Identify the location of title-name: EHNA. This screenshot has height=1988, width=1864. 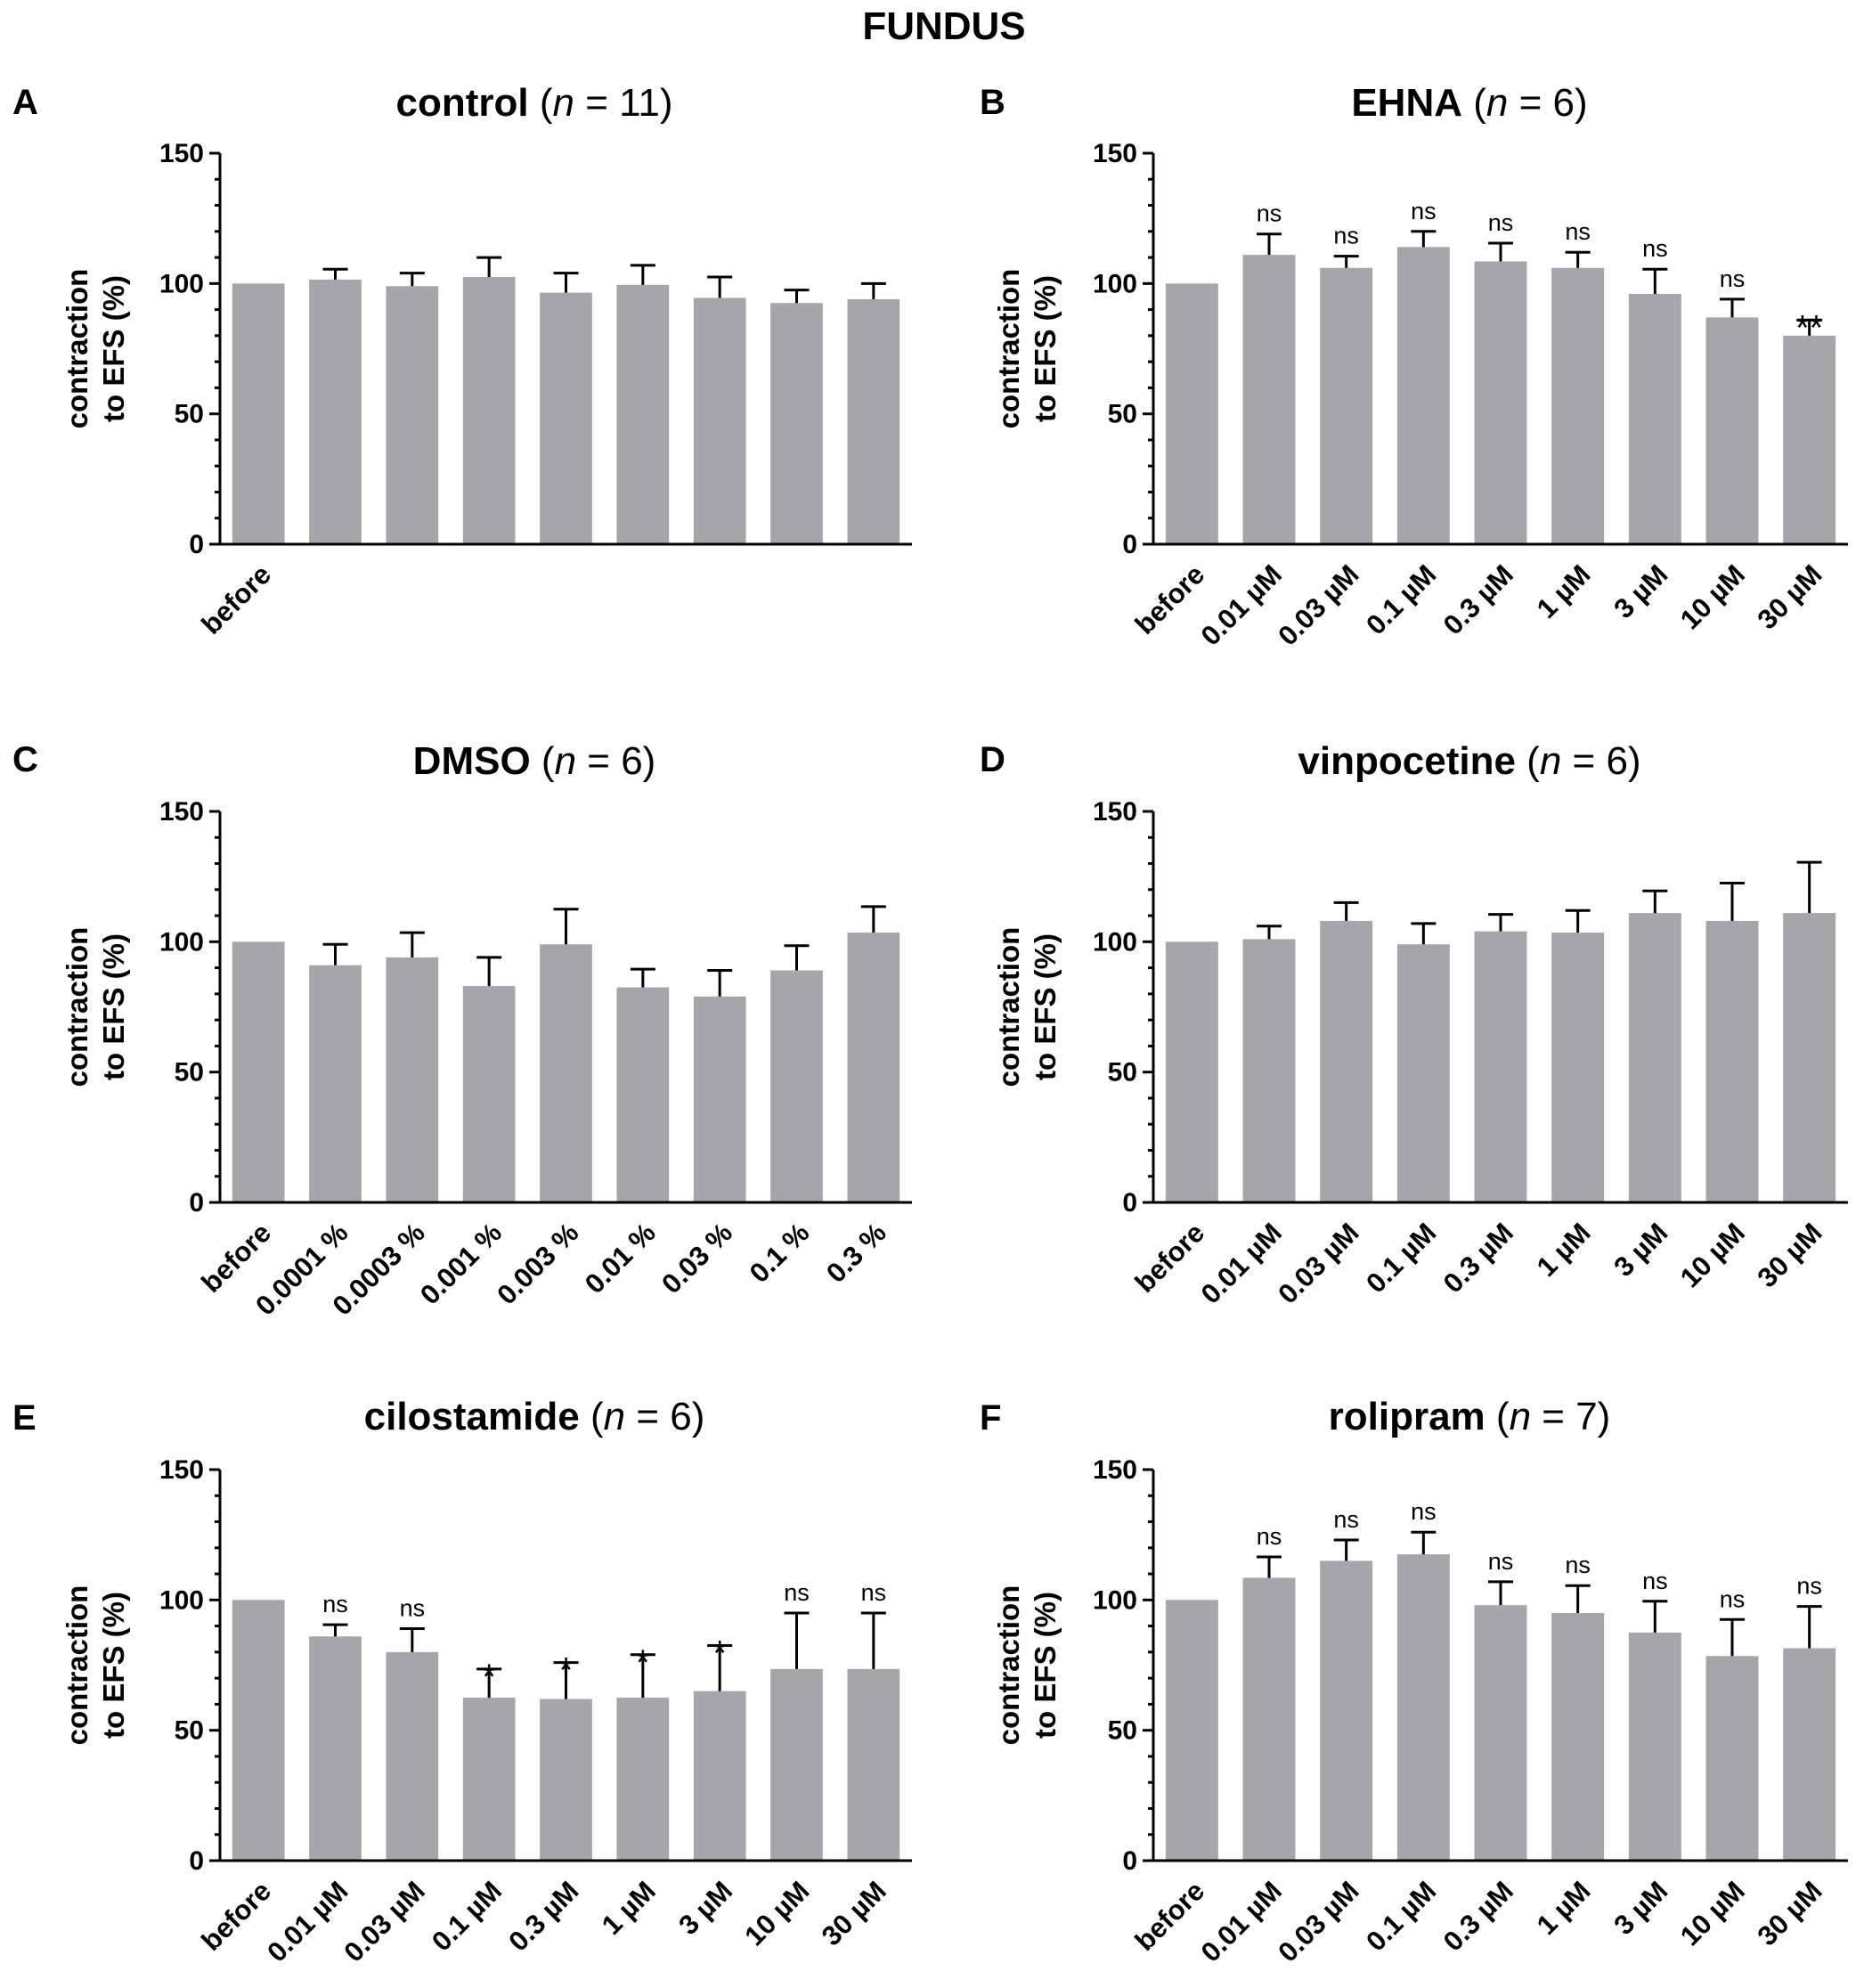
(1407, 103).